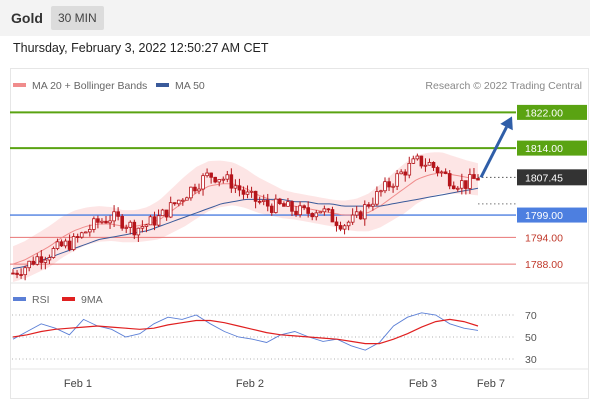  I want to click on level-label-bg-1814.00, so click(552, 148).